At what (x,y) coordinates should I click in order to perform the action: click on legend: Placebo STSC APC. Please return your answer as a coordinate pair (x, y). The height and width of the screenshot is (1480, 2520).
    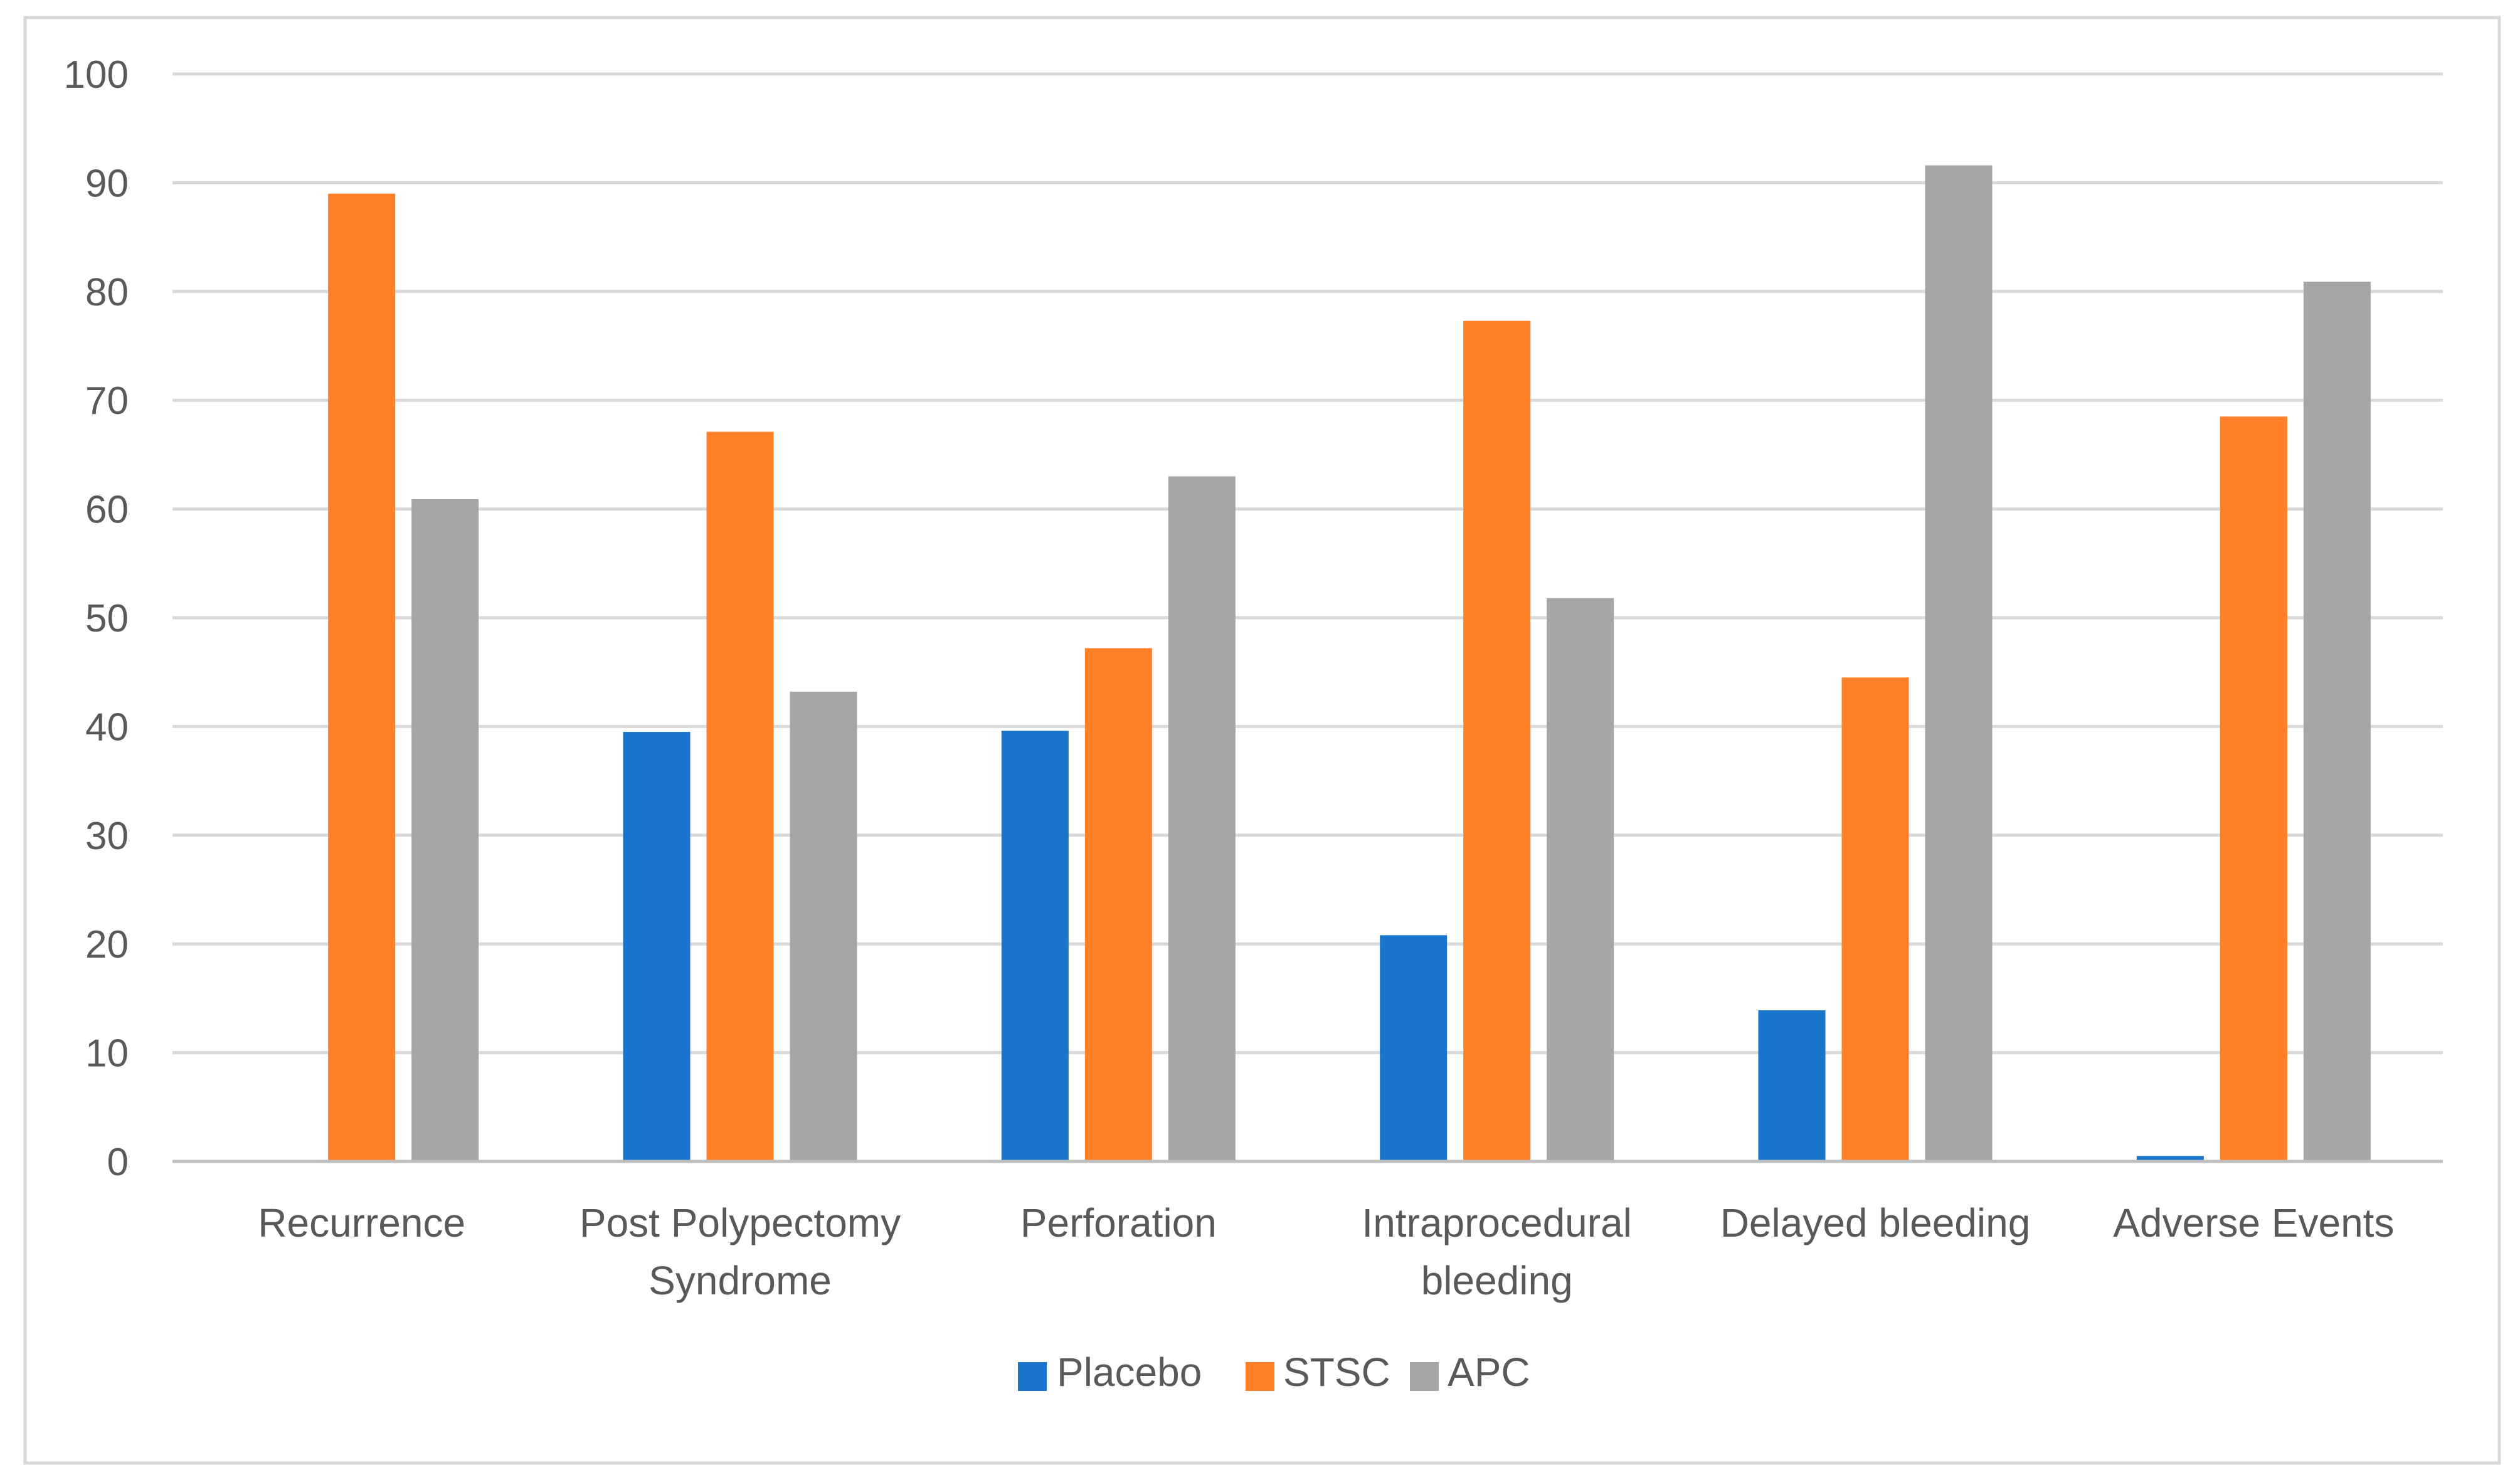
    Looking at the image, I should click on (1274, 1372).